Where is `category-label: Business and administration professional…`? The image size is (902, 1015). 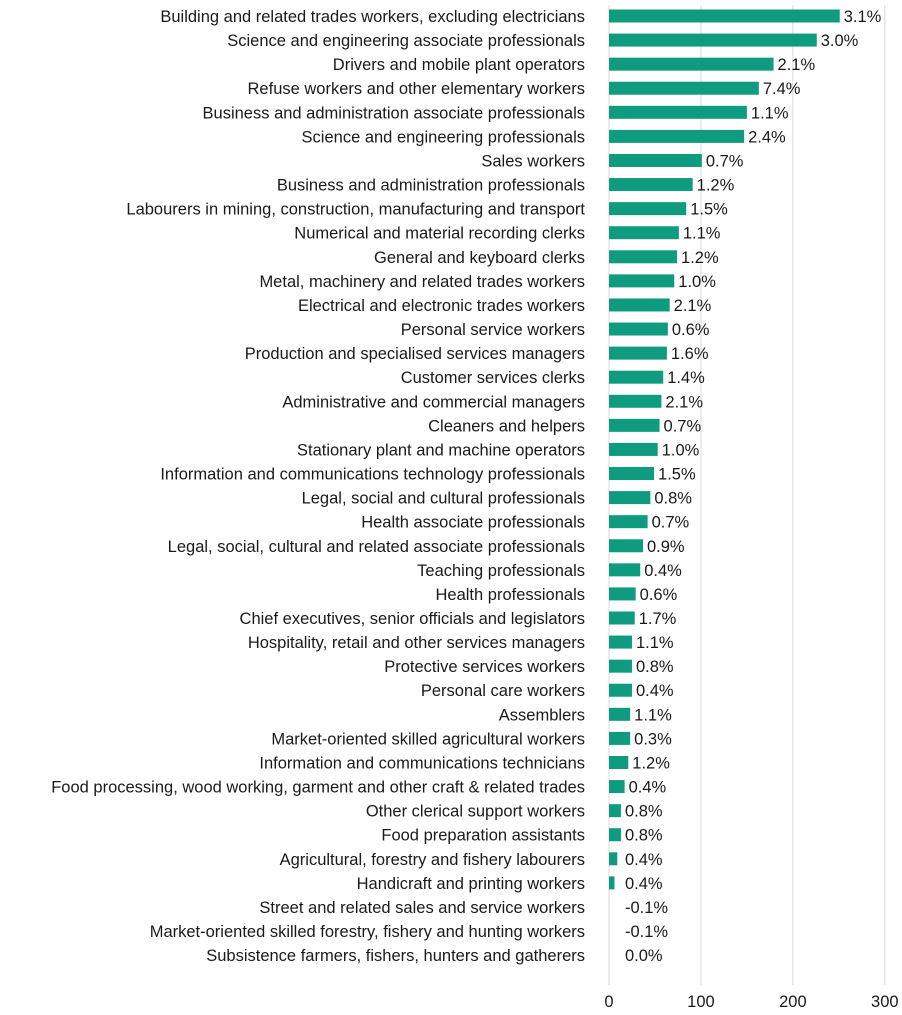
category-label: Business and administration professional… is located at coordinates (431, 186).